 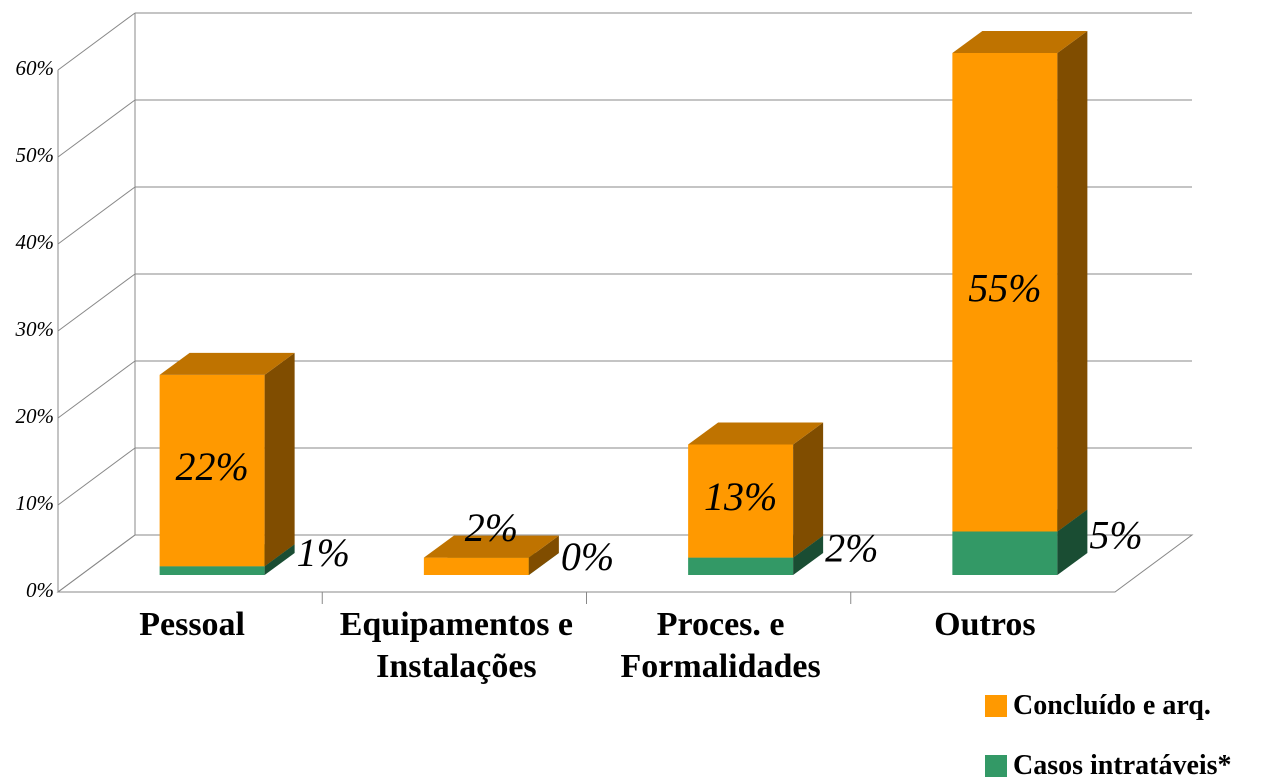 I want to click on x-tick-label: Outros, so click(x=985, y=624).